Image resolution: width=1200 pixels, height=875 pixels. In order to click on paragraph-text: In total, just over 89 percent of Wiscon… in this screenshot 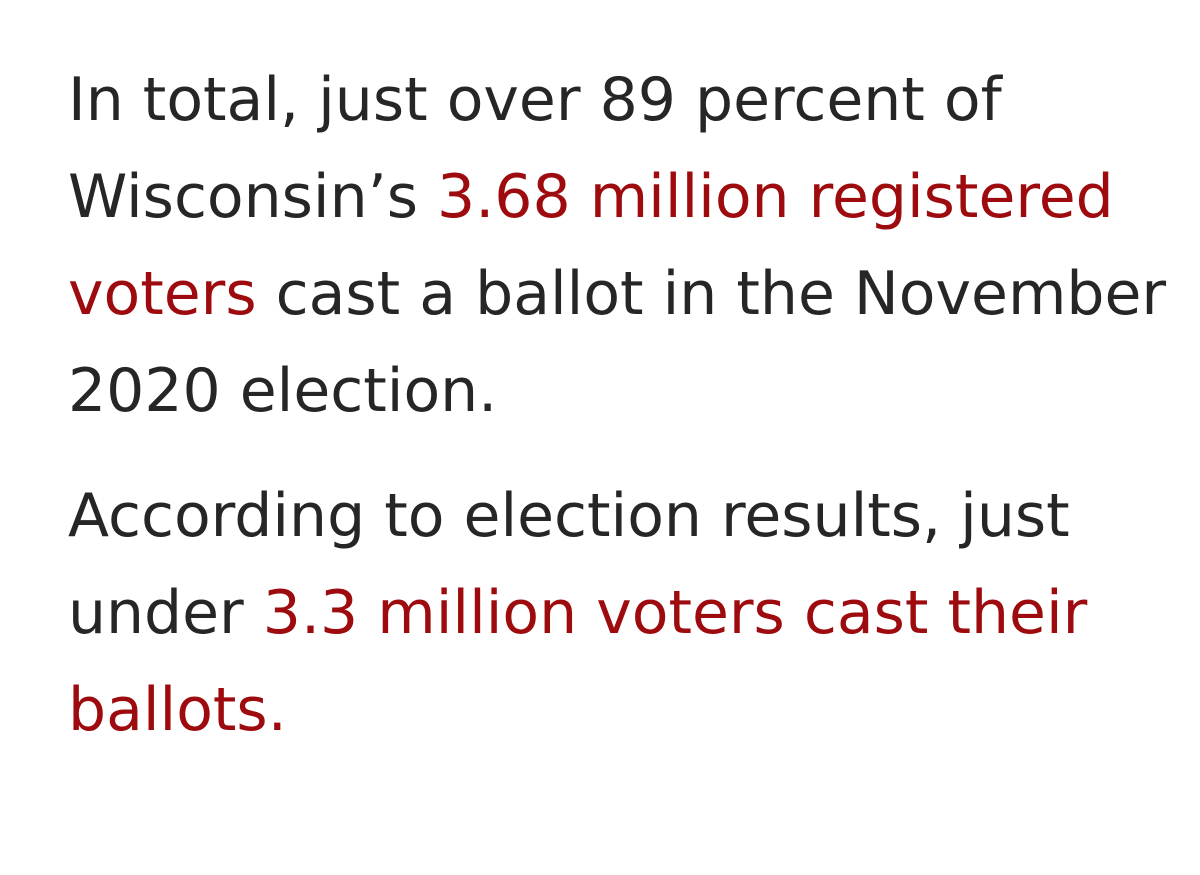, I will do `click(535, 148)`.